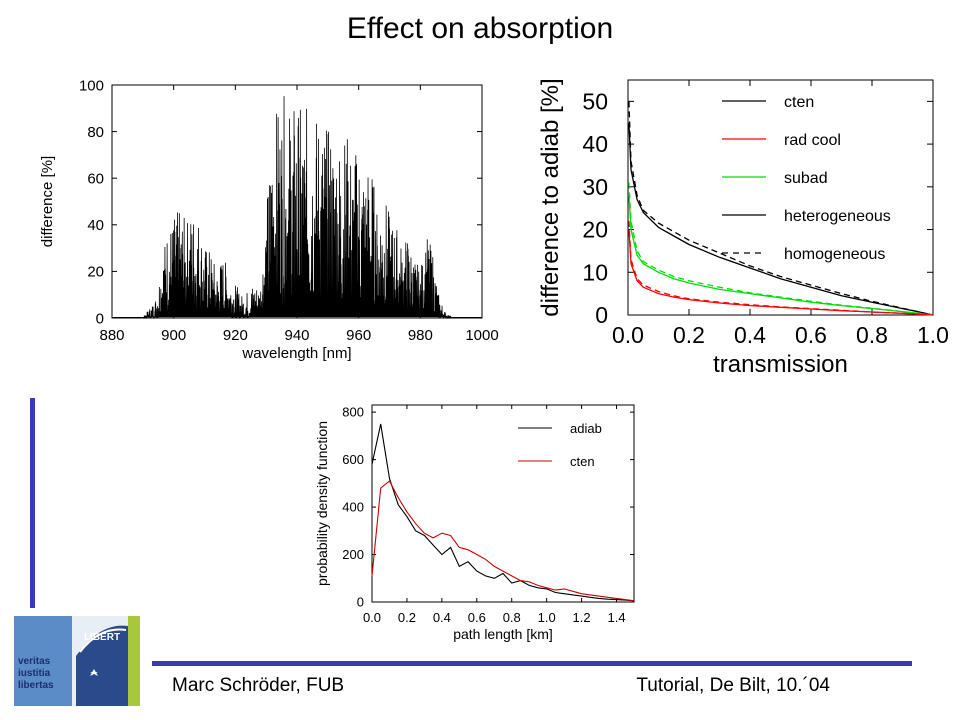 The width and height of the screenshot is (960, 720). What do you see at coordinates (806, 178) in the screenshot?
I see `legend-label: subad` at bounding box center [806, 178].